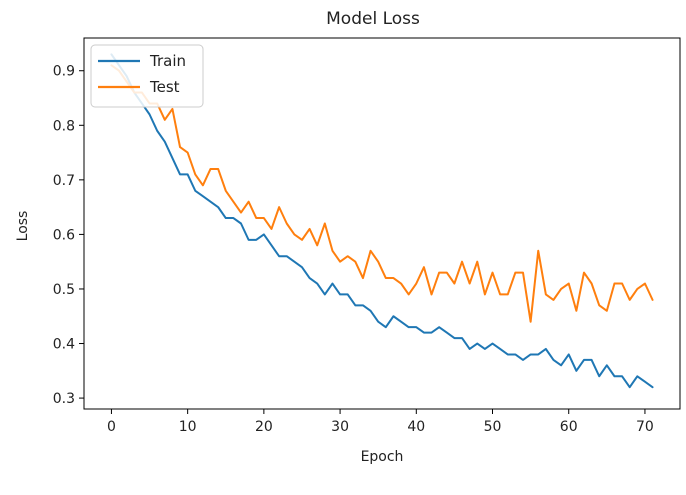 This screenshot has height=495, width=686. Describe the element at coordinates (645, 427) in the screenshot. I see `x-tick-label: 70` at that location.